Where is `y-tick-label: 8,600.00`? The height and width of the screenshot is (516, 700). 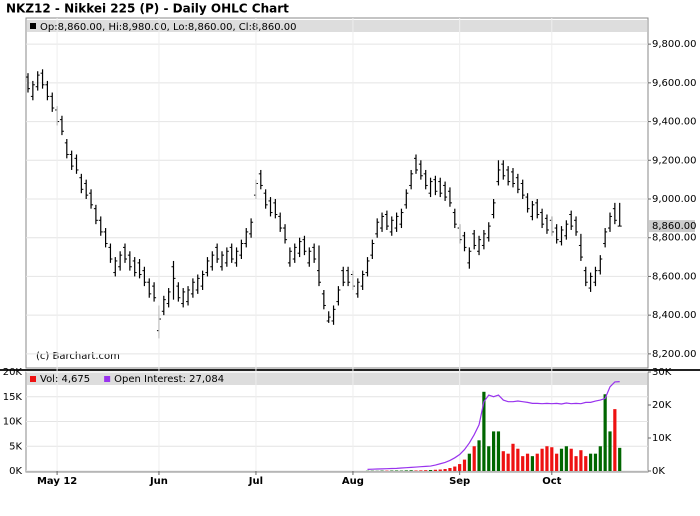 y-tick-label: 8,600.00 is located at coordinates (674, 276).